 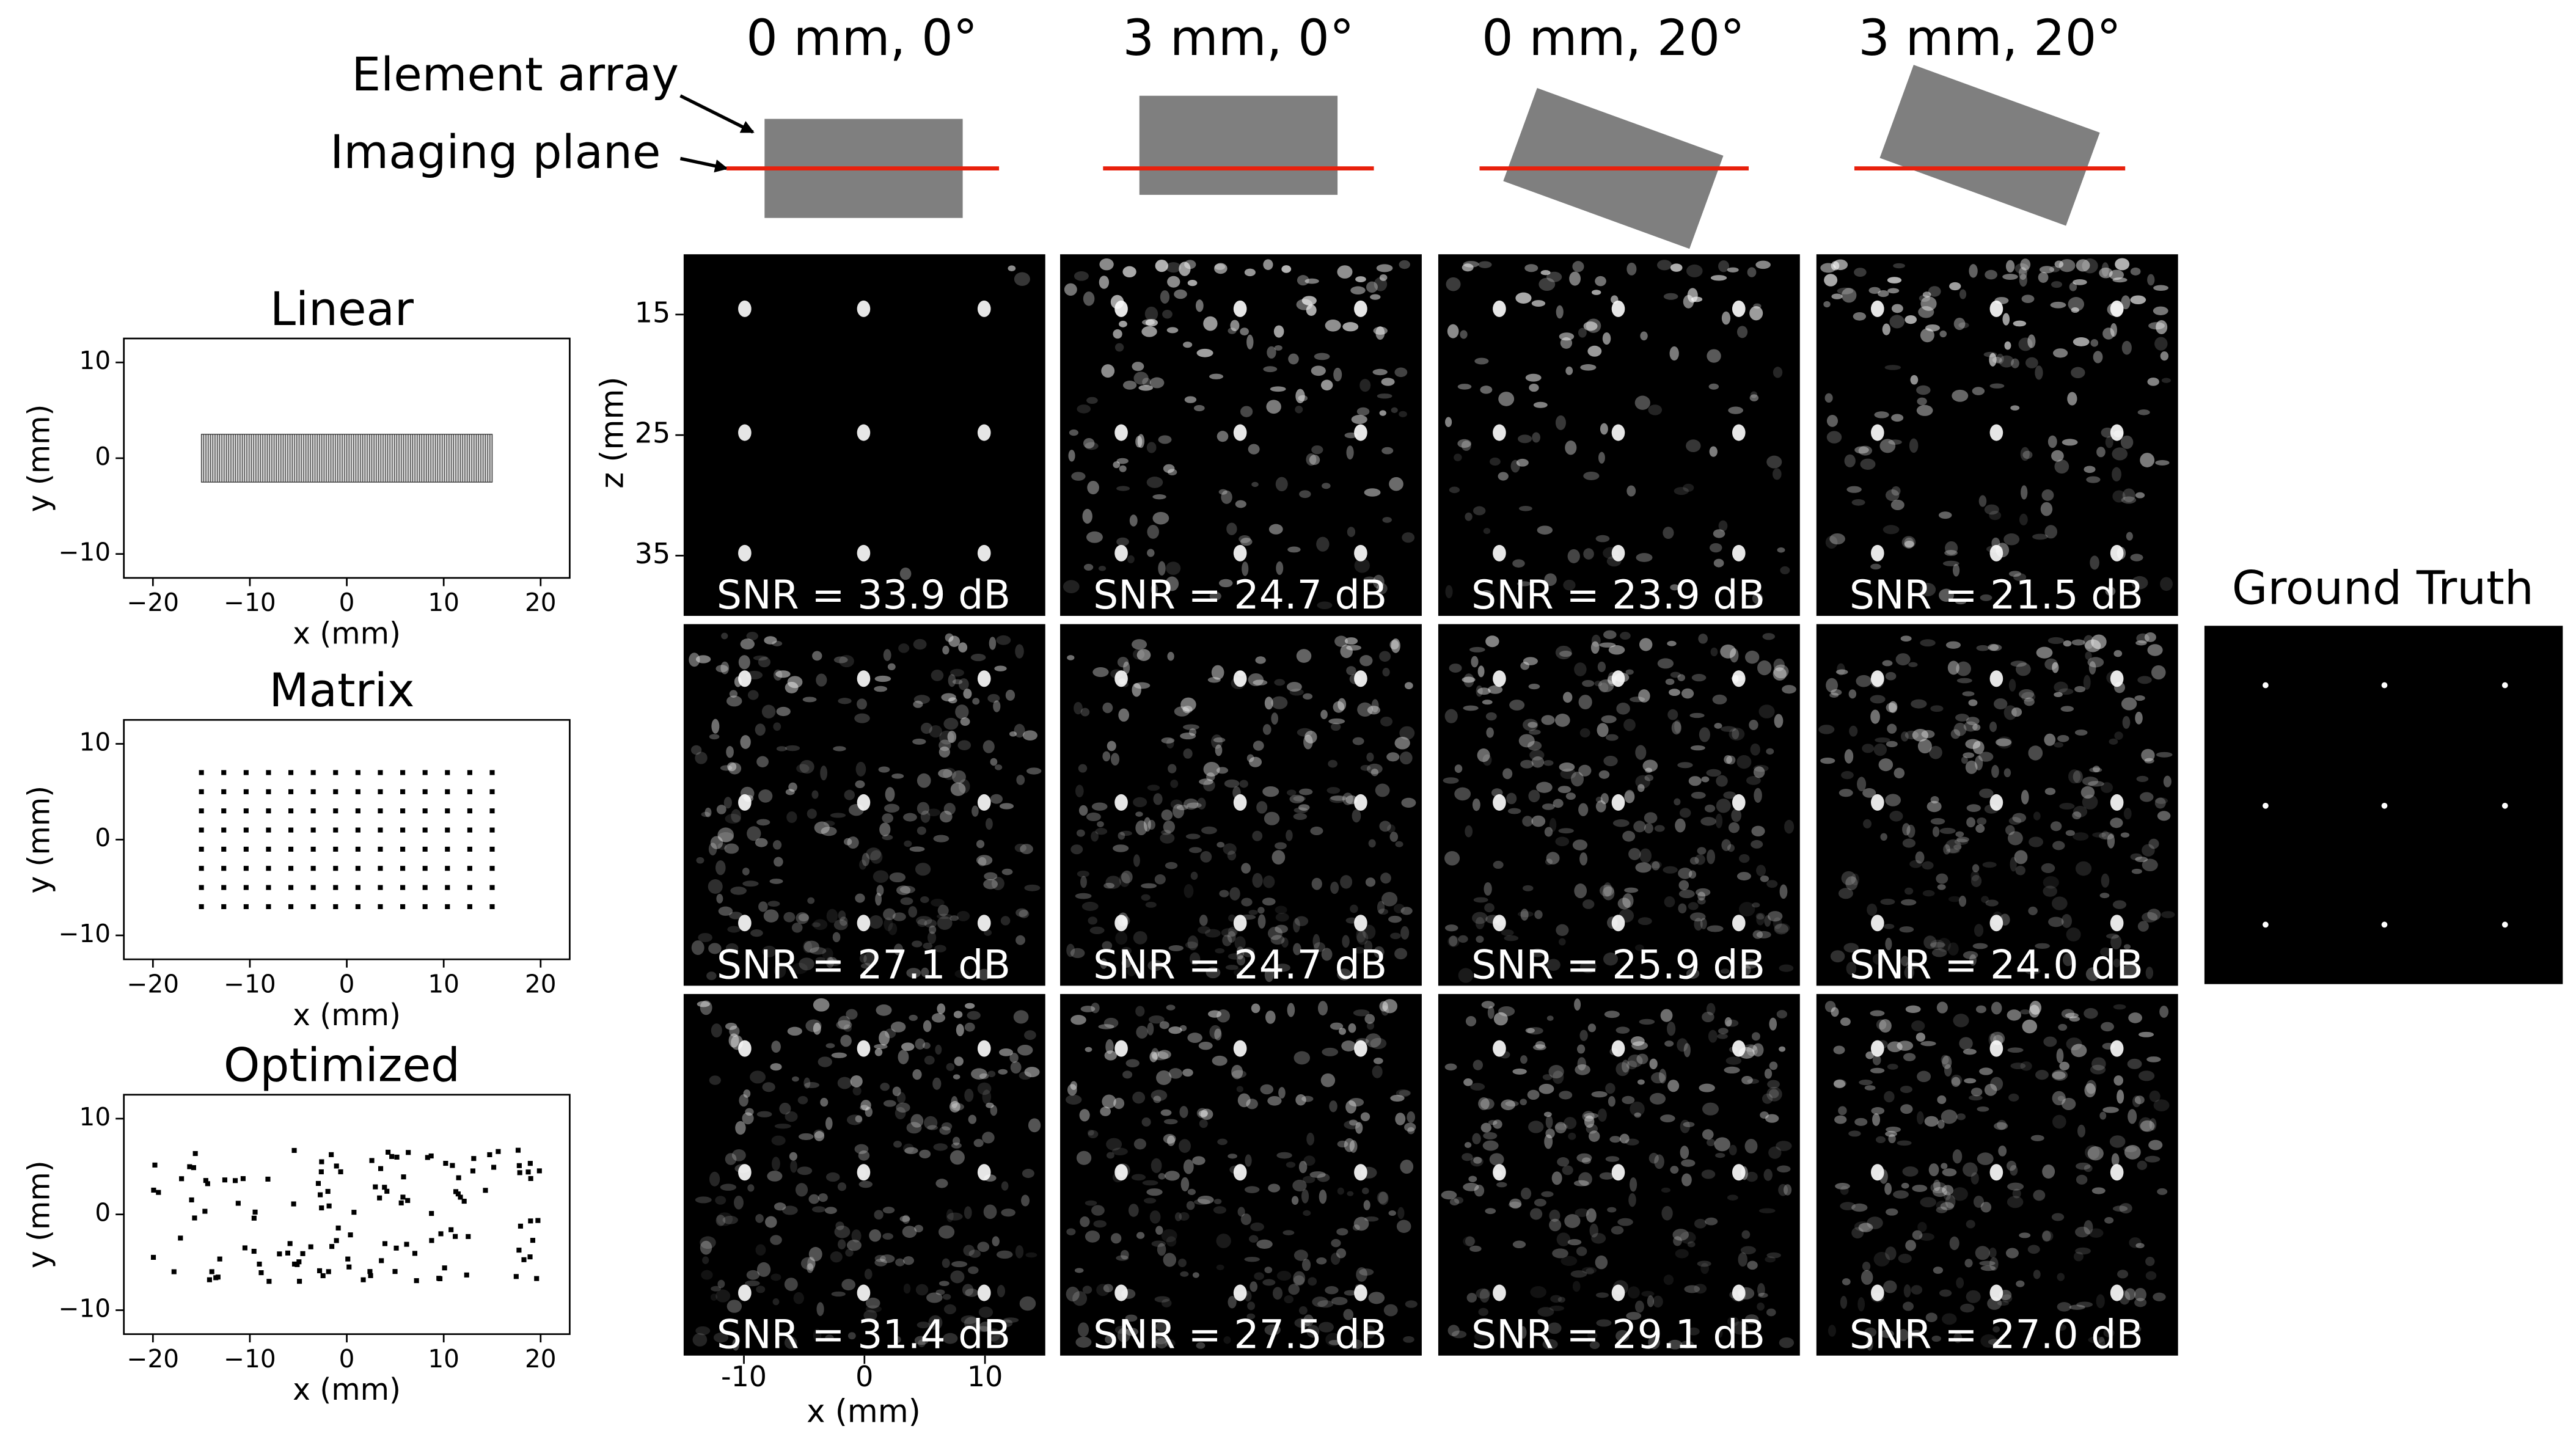 I want to click on x-tick-label: −10, so click(x=250, y=1358).